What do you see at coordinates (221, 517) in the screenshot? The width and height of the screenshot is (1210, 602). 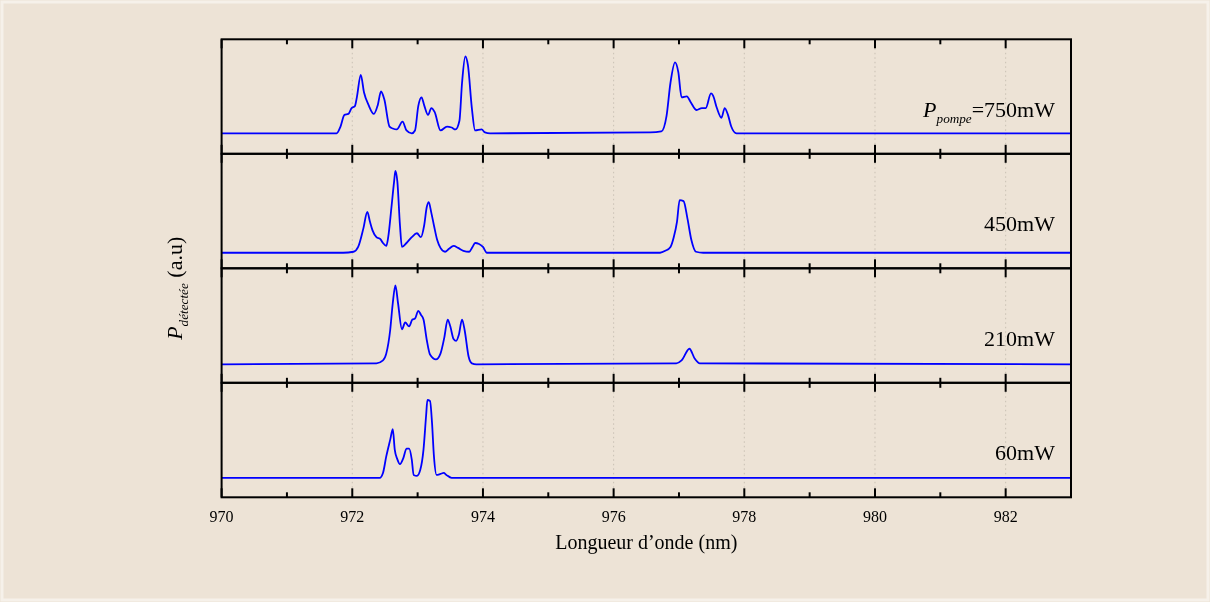 I see `x-tick-label: 970` at bounding box center [221, 517].